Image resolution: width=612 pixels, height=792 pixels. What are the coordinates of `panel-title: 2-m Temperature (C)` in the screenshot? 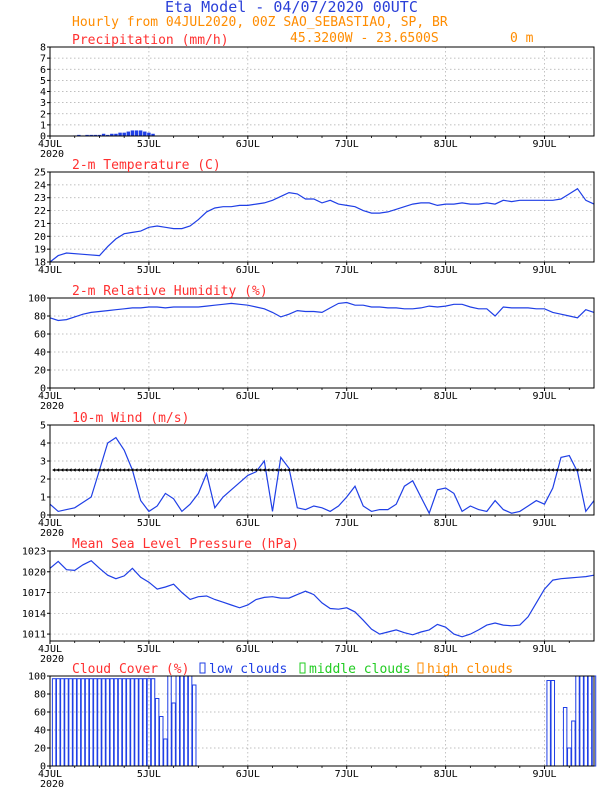 It's located at (146, 165).